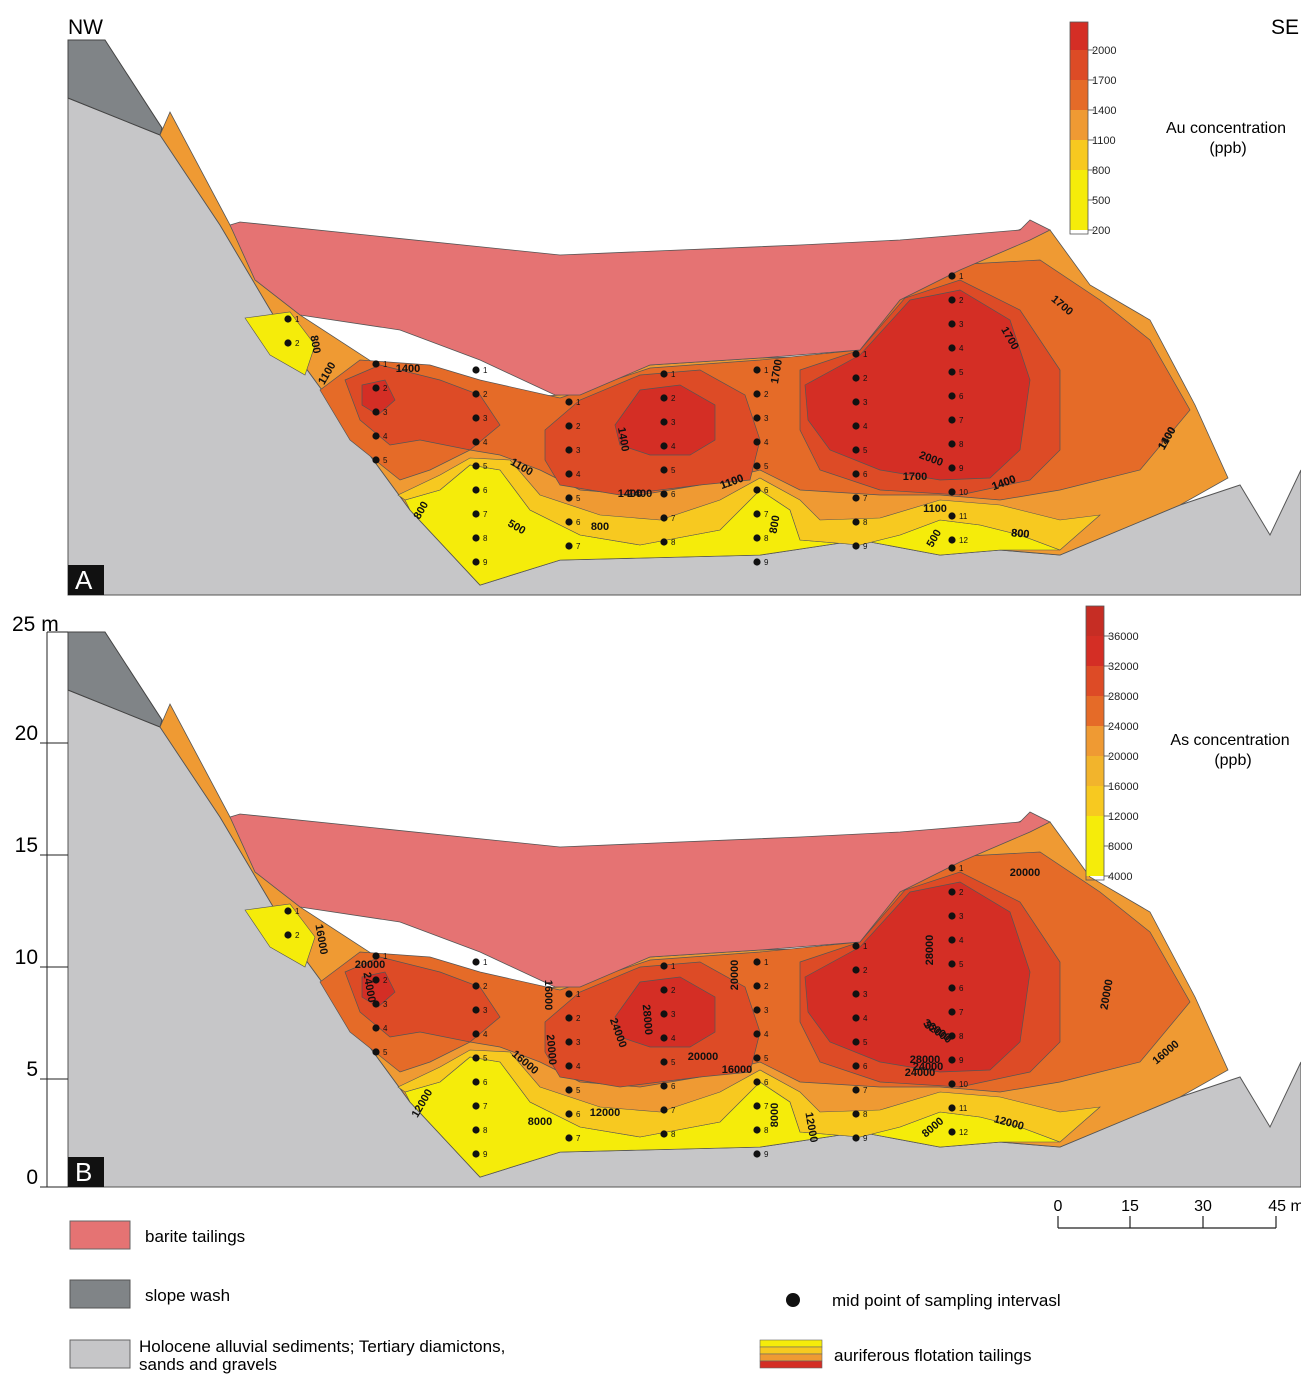 This screenshot has width=1301, height=1376. I want to click on panel-a-tag-box, so click(86, 580).